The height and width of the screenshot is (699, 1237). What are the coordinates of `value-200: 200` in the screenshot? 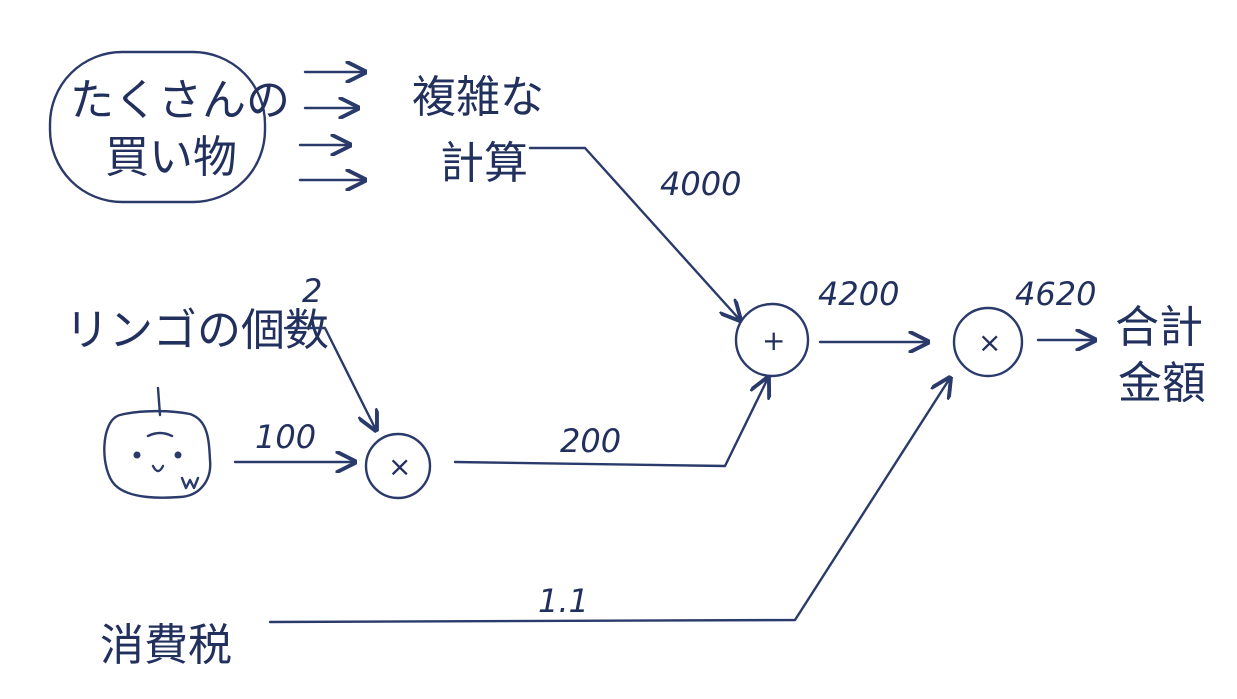 It's located at (590, 441).